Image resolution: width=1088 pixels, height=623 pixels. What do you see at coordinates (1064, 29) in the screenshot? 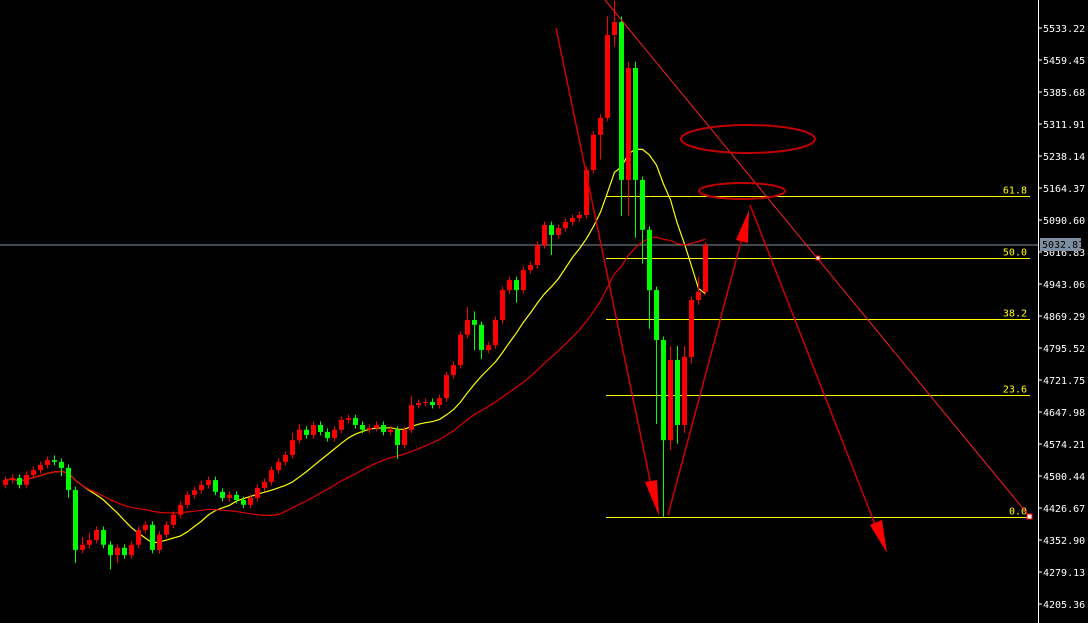
I see `axis-tick-label: 5533.22` at bounding box center [1064, 29].